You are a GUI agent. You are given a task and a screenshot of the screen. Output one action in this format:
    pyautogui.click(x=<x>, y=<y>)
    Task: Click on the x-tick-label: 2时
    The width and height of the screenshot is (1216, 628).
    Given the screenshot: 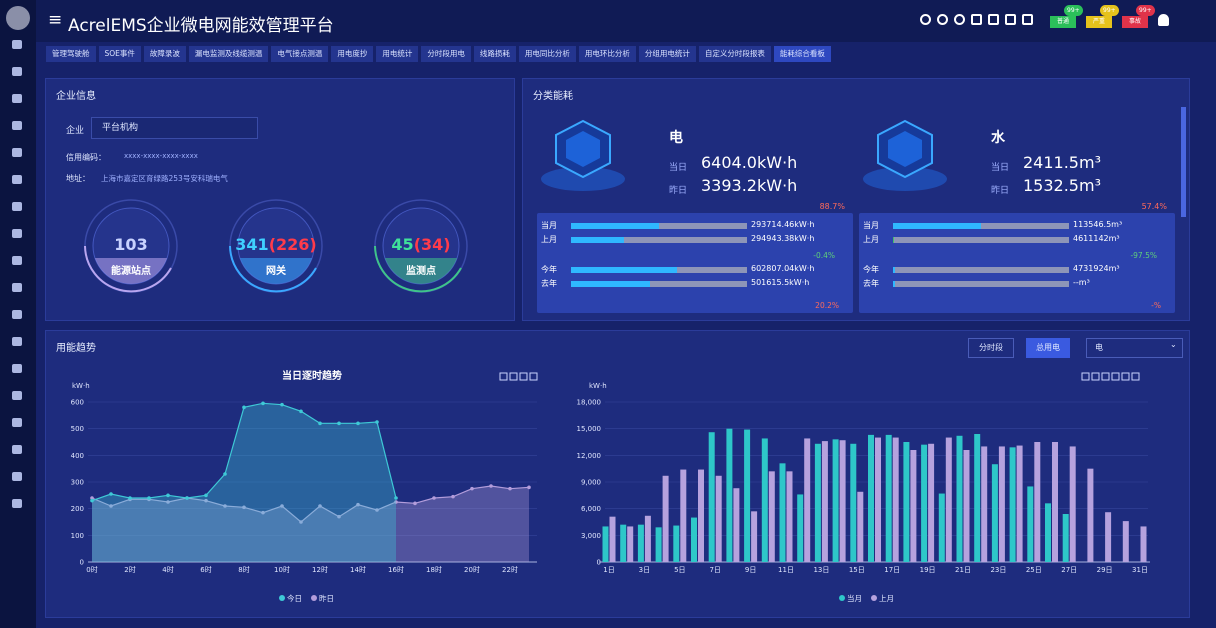 What is the action you would take?
    pyautogui.click(x=129, y=569)
    